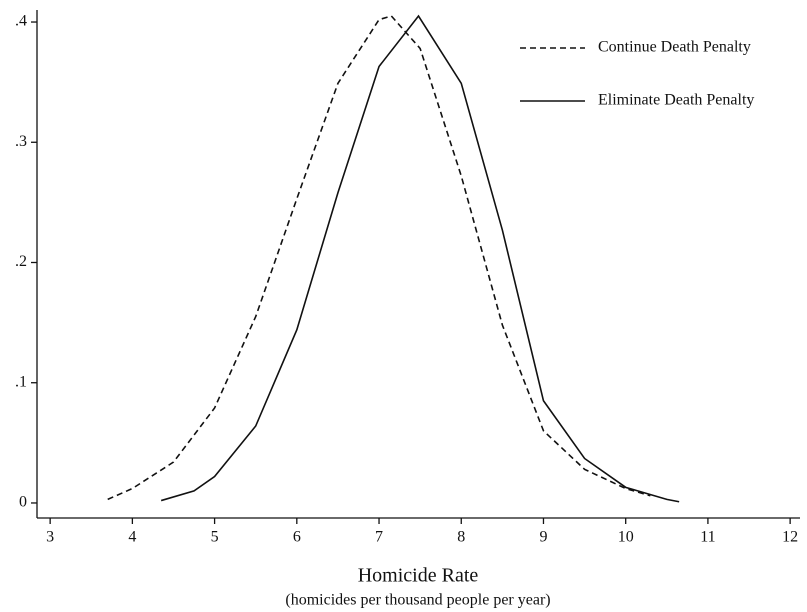 Image resolution: width=807 pixels, height=612 pixels. Describe the element at coordinates (21, 261) in the screenshot. I see `y-tick-label: .2` at that location.